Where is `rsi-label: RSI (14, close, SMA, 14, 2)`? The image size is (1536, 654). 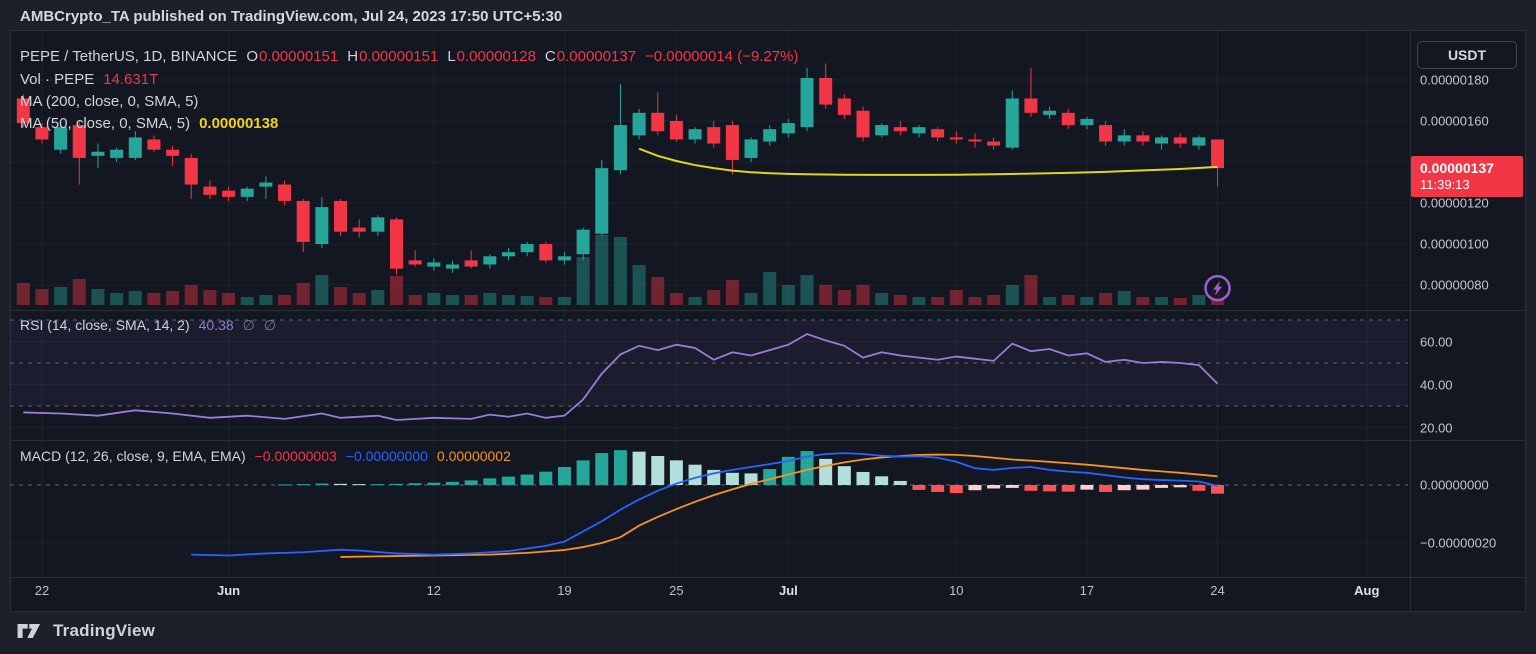
rsi-label: RSI (14, close, SMA, 14, 2) is located at coordinates (105, 325).